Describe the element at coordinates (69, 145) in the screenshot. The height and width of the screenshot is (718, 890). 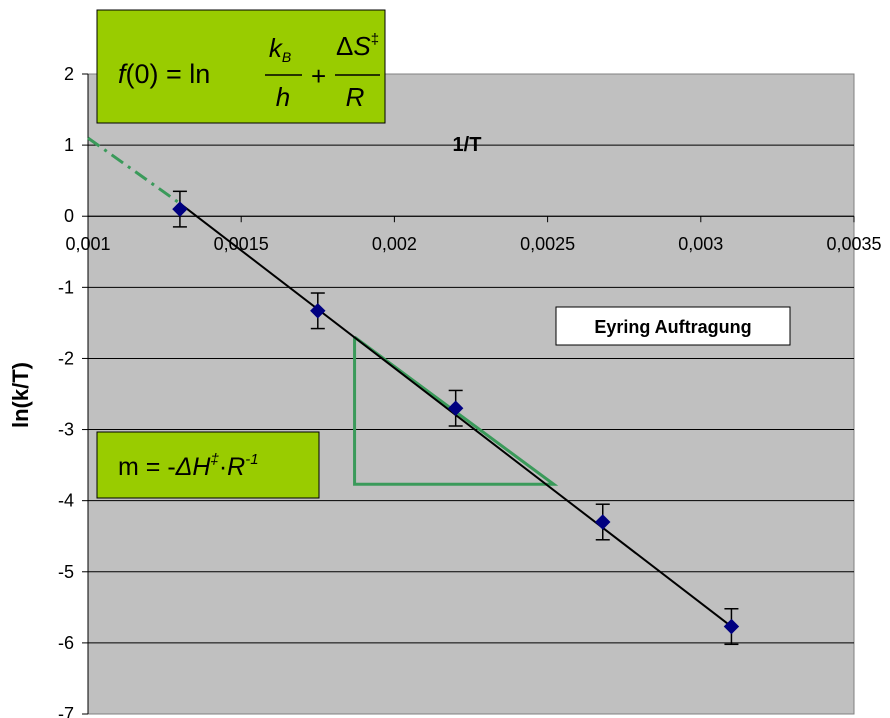
I see `y-tick-label: 1` at that location.